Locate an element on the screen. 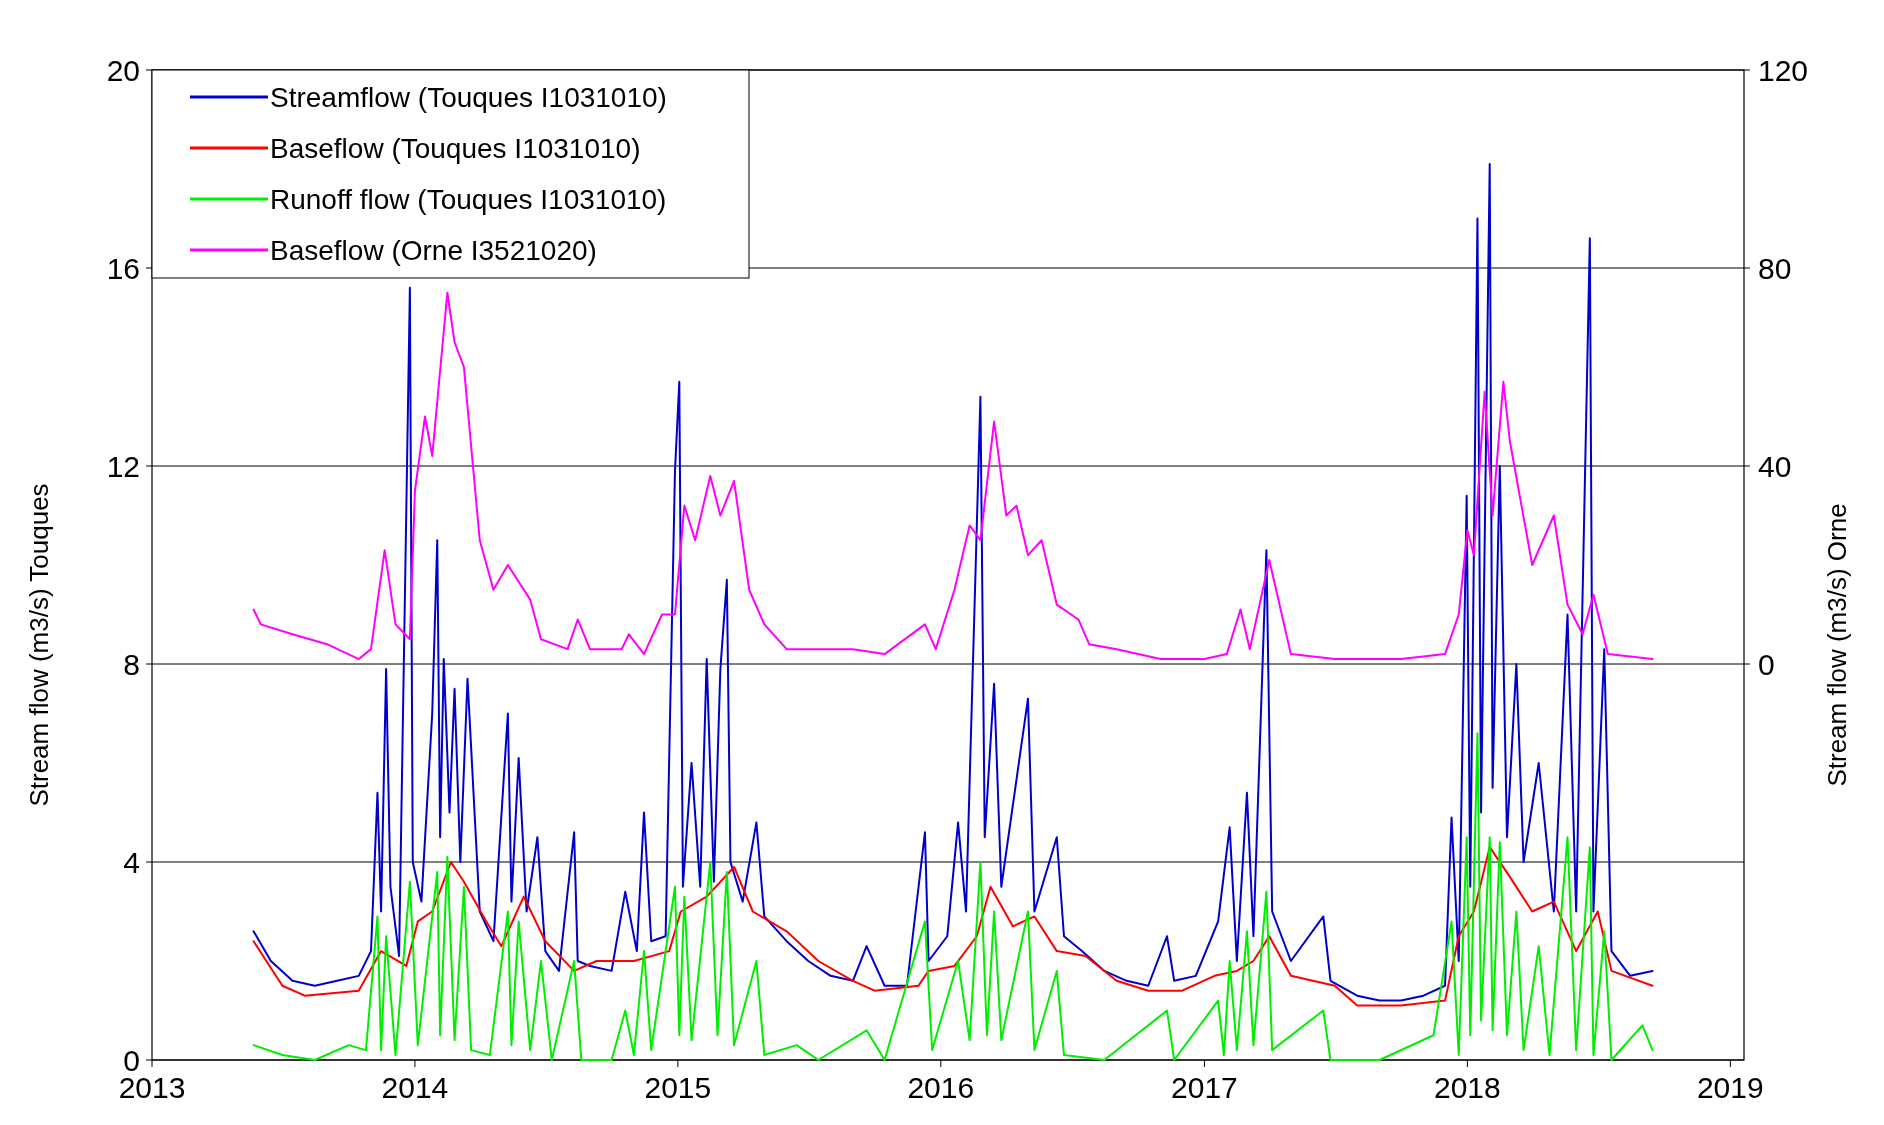  y-tick-label: 12 is located at coordinates (123, 466).